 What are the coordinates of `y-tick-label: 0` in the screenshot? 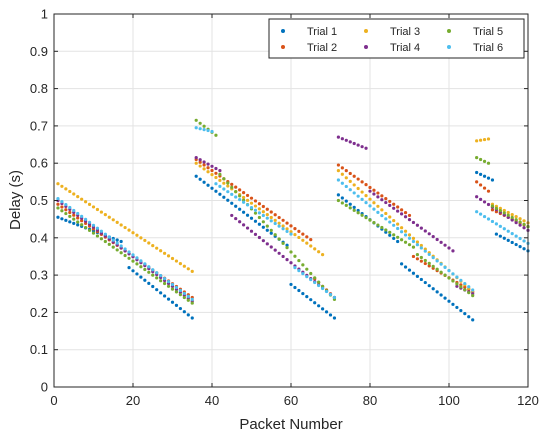 It's located at (44, 387).